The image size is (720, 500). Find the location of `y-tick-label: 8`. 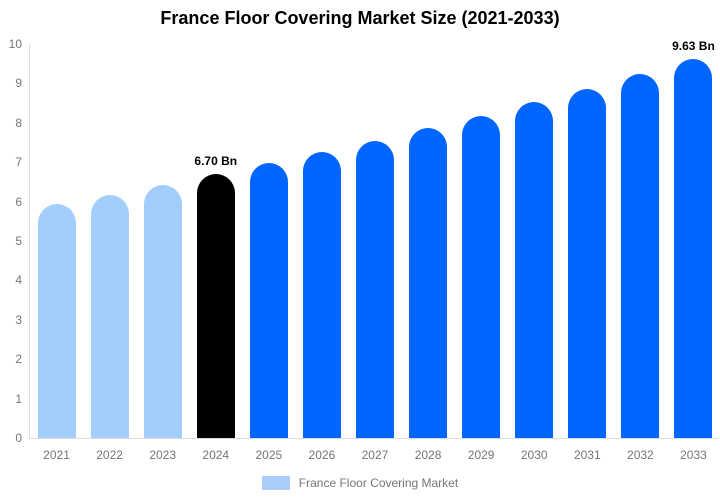

y-tick-label: 8 is located at coordinates (18, 122).